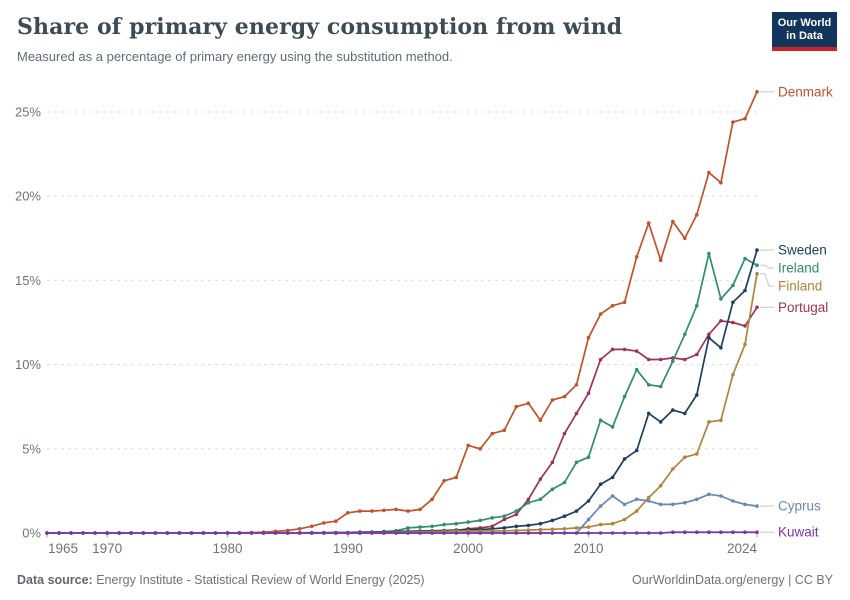 The height and width of the screenshot is (600, 850). Describe the element at coordinates (468, 548) in the screenshot. I see `x-tick-label-2000: 2000` at that location.